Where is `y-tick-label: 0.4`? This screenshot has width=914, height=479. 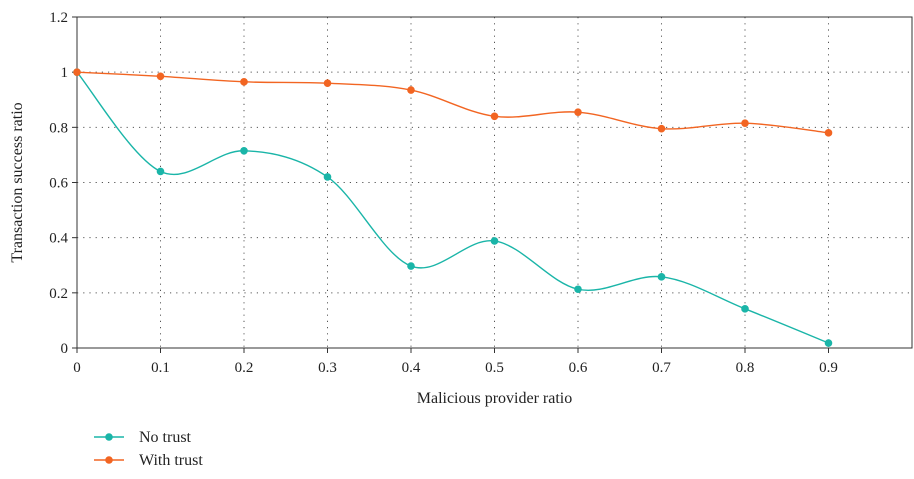 y-tick-label: 0.4 is located at coordinates (58, 239).